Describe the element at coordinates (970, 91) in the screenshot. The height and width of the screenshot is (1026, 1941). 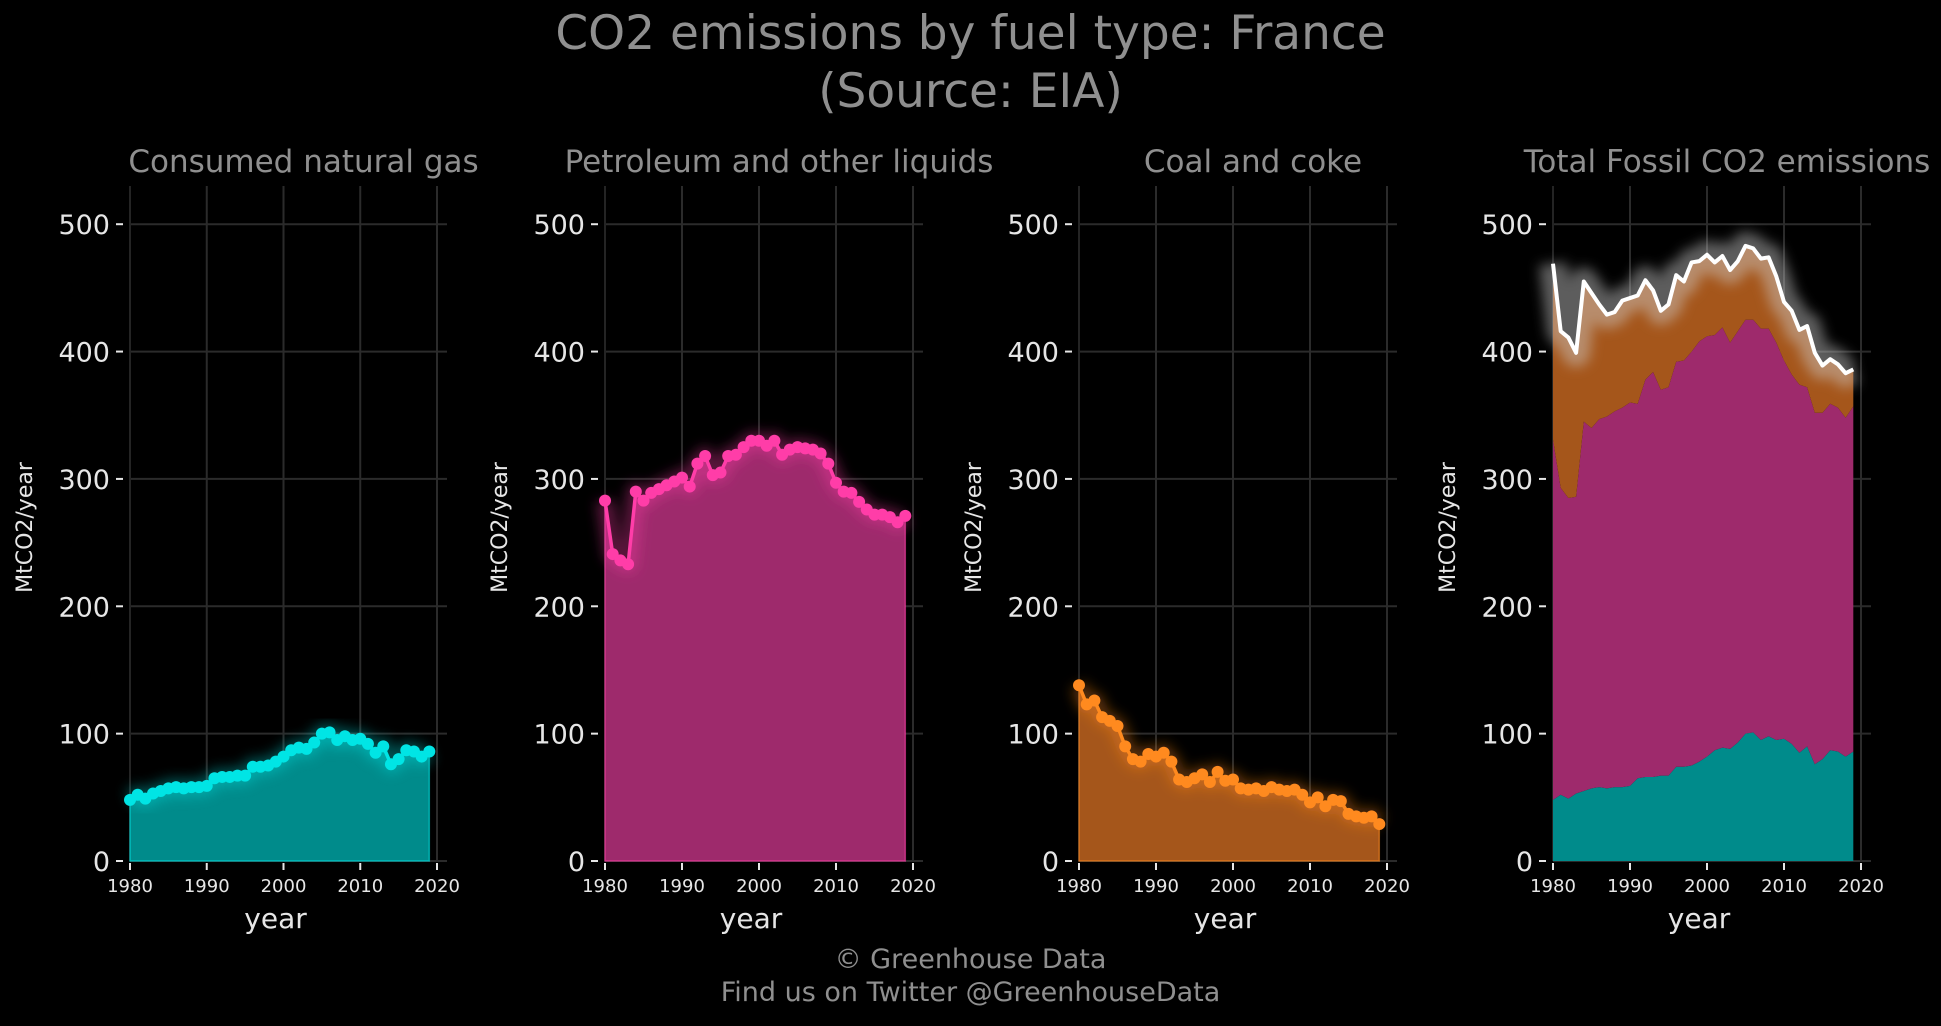
I see `chart-subtitle: (Source: EIA)` at that location.